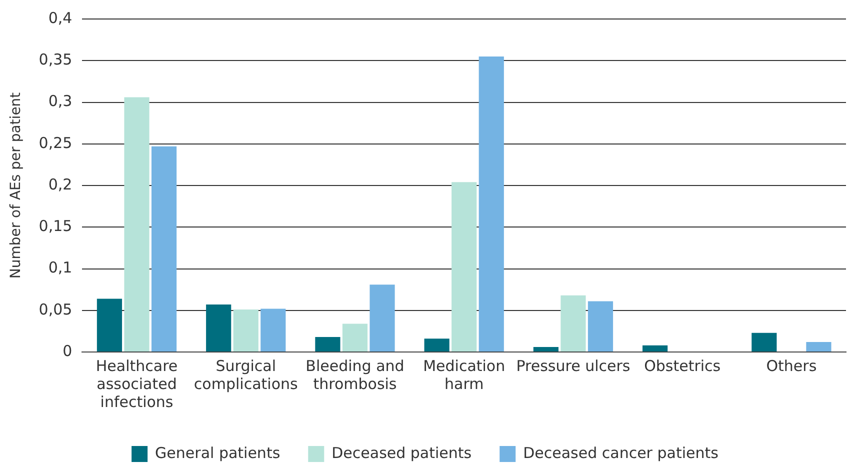 This screenshot has width=854, height=472. I want to click on y-tick-label: 0,4, so click(60, 17).